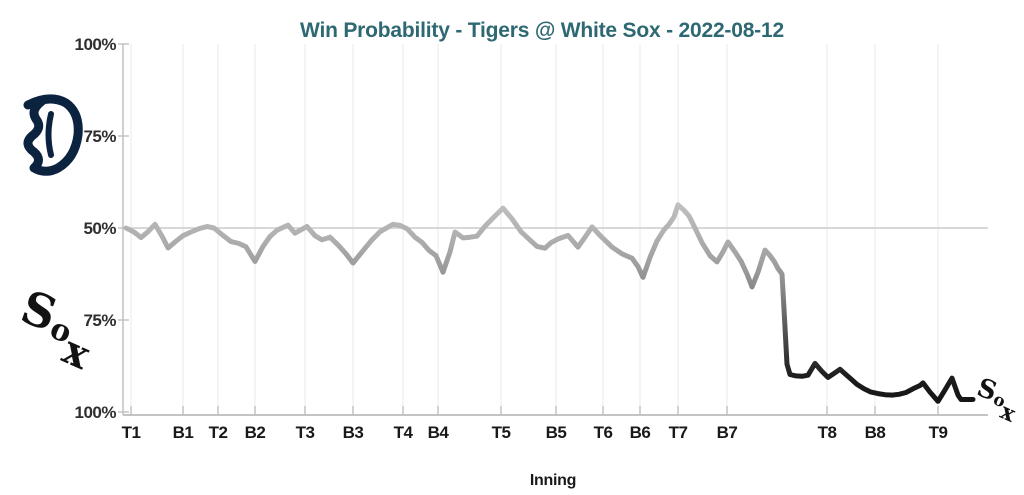 This screenshot has width=1024, height=495. I want to click on x-tick-label-B5: B5, so click(556, 432).